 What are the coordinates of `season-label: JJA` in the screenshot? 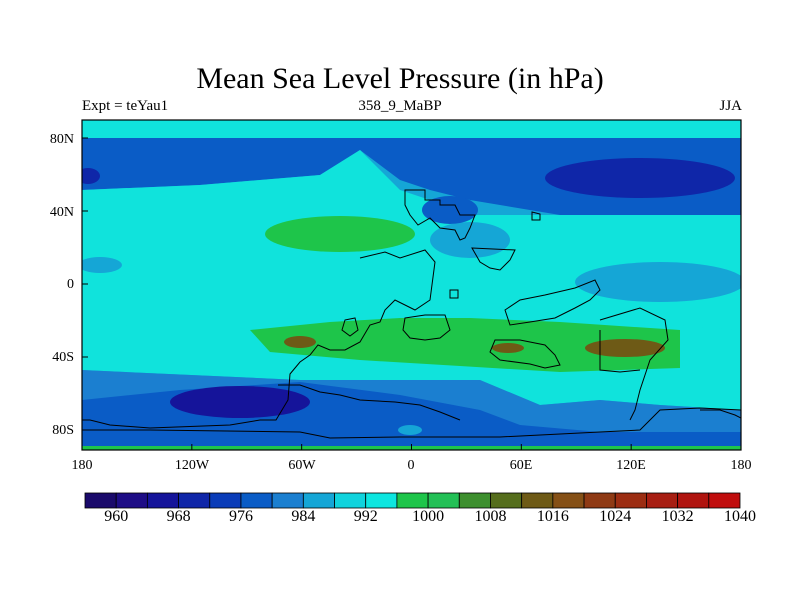 It's located at (730, 106).